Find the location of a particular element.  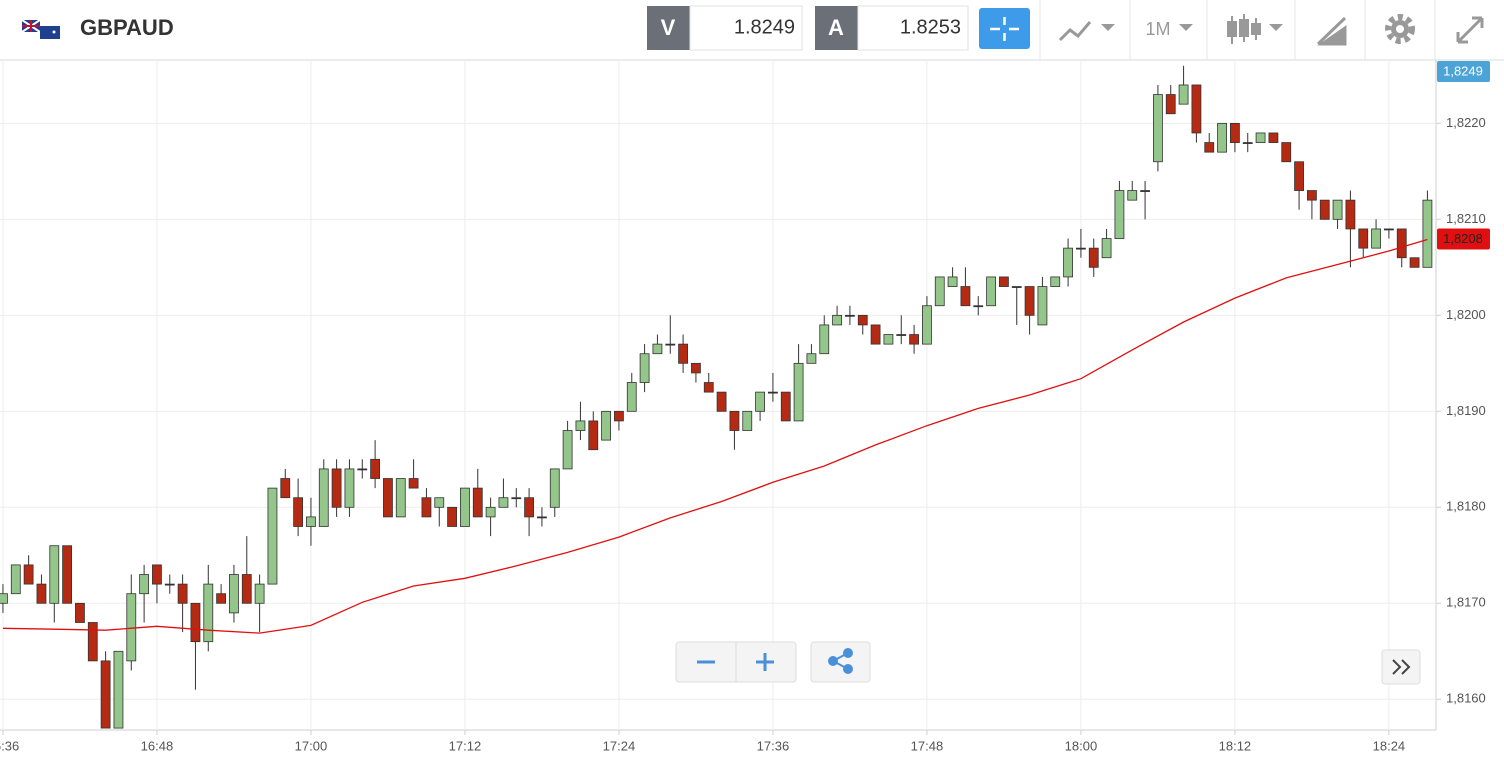

separators is located at coordinates (1237, 30).